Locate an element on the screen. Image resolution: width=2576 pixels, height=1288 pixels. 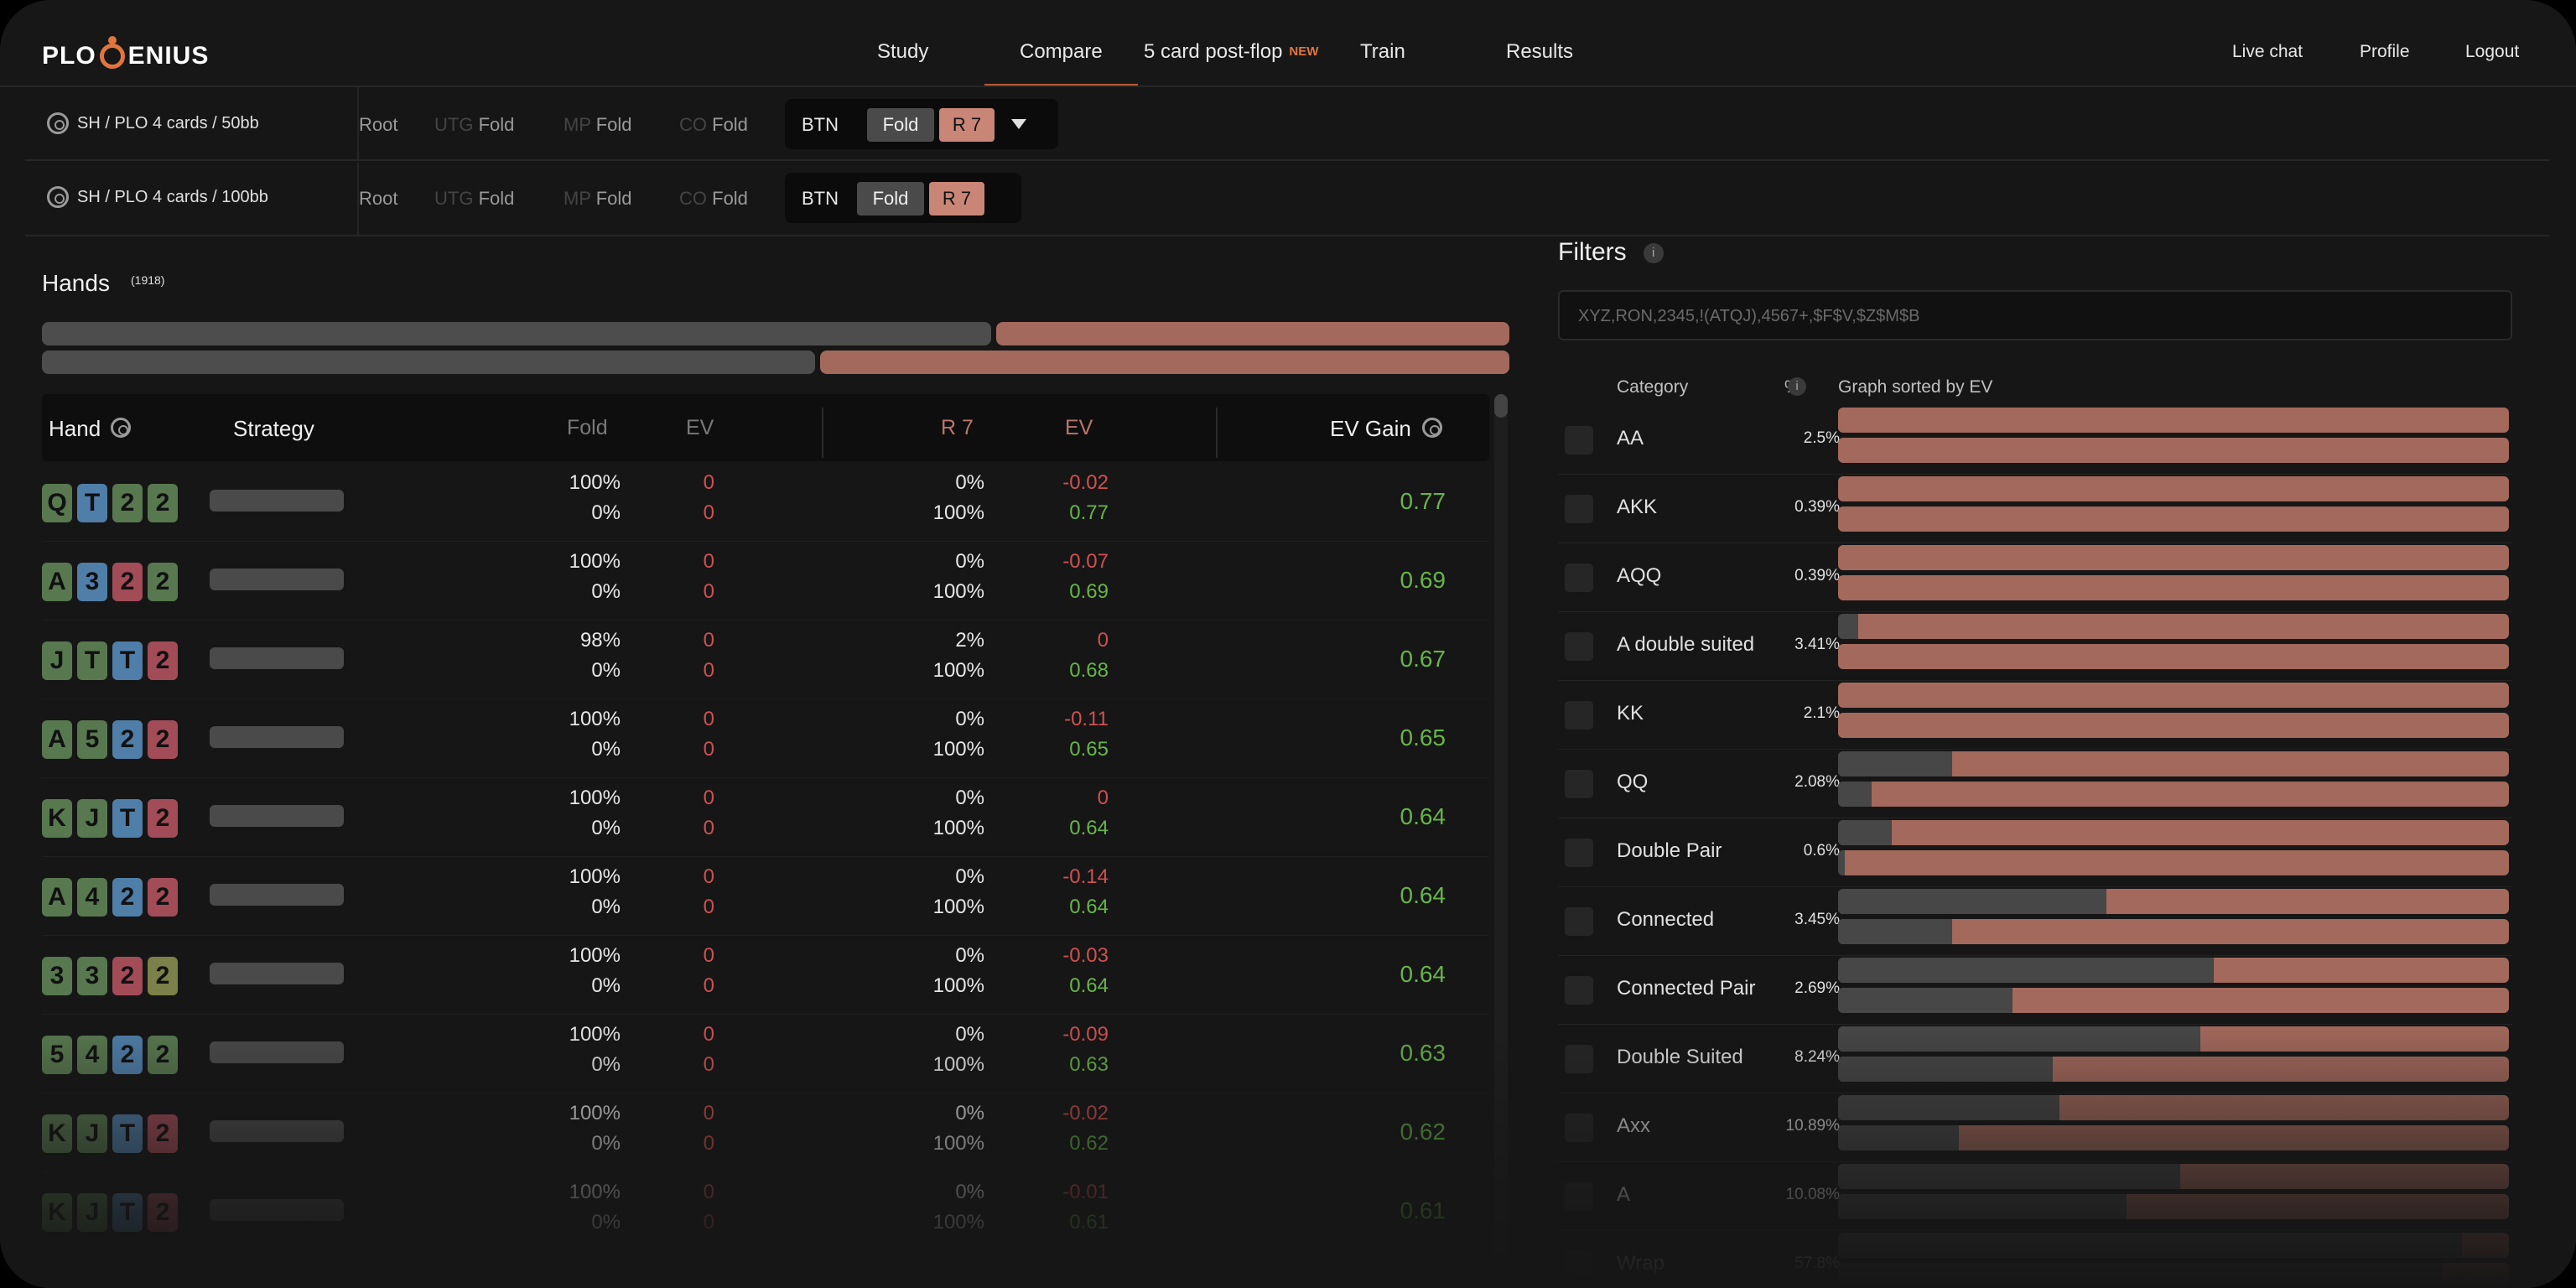
filter-category-row: AQQ 0.39% is located at coordinates (2035, 577).